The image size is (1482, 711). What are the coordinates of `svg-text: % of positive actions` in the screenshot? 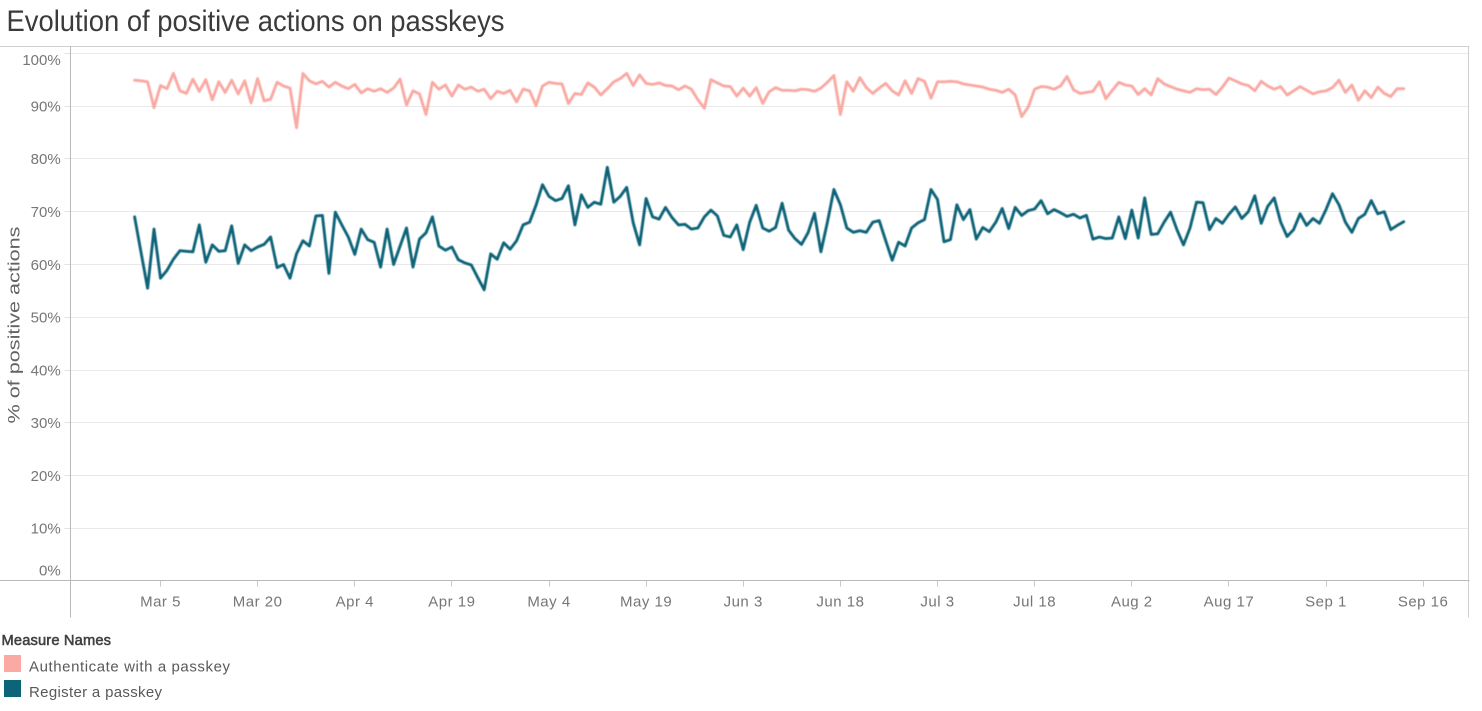 It's located at (15, 325).